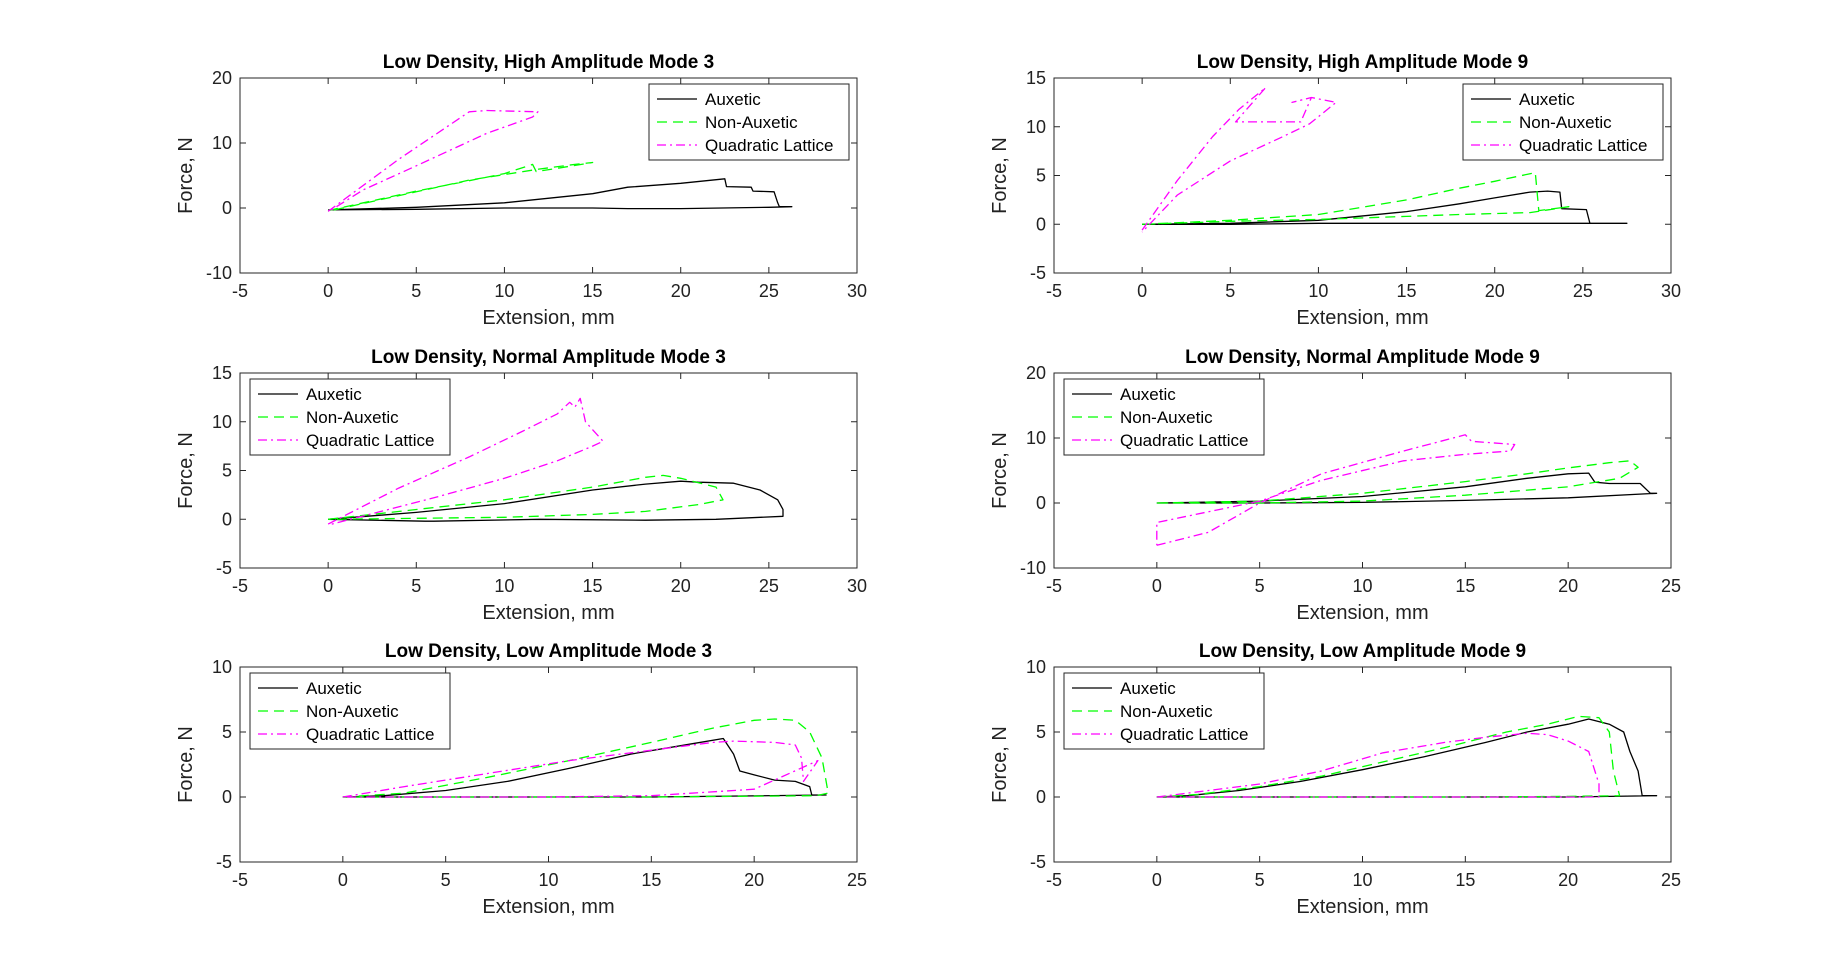 The height and width of the screenshot is (971, 1827). Describe the element at coordinates (1036, 373) in the screenshot. I see `y-tick-label: 20` at that location.